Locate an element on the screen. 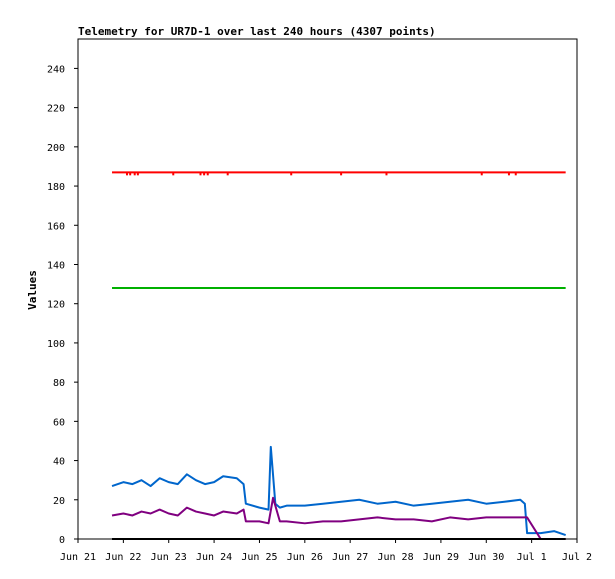 This screenshot has width=615, height=579. x-tick-label: Jun 30 is located at coordinates (486, 557).